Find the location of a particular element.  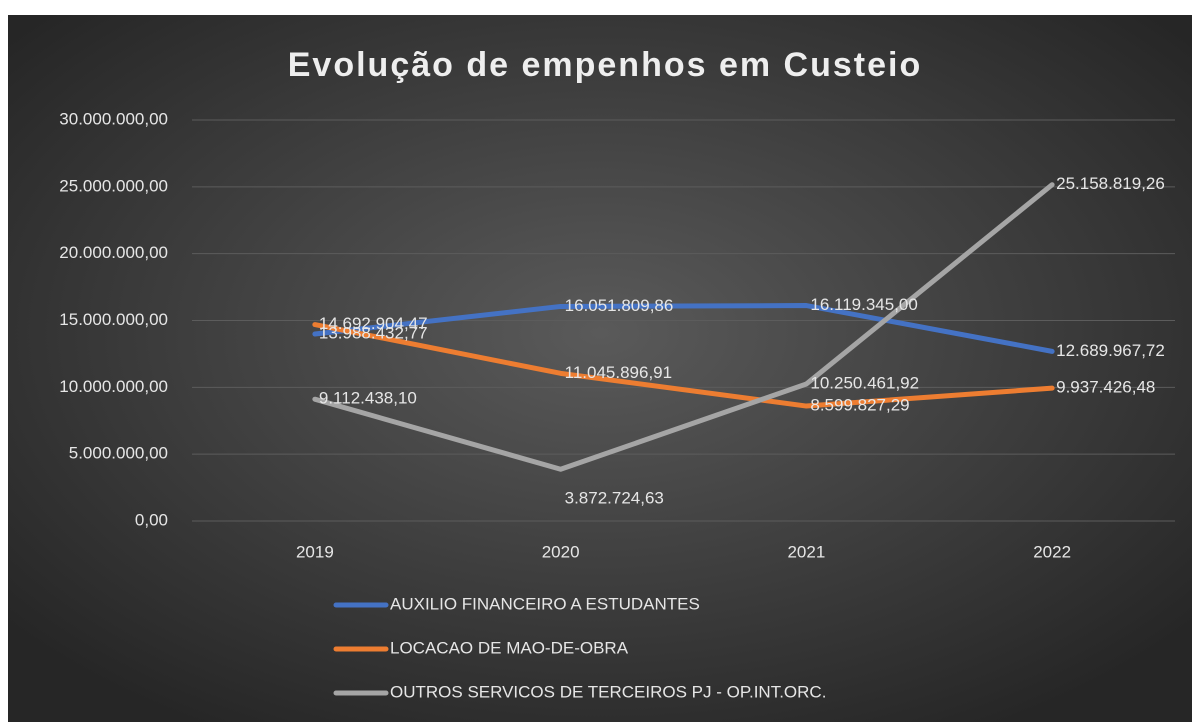

data-label: 3.872.724,63 is located at coordinates (614, 498).